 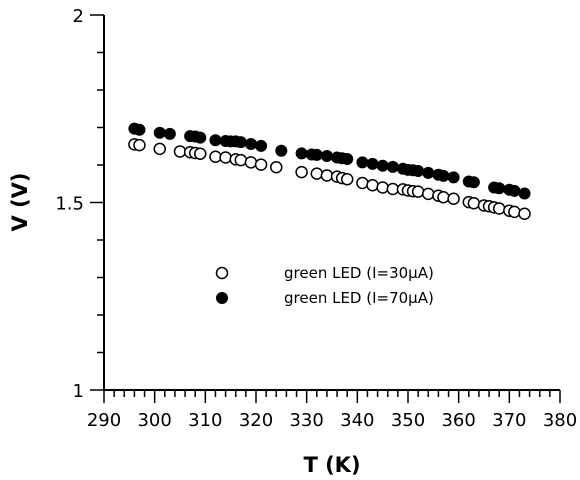 What do you see at coordinates (306, 420) in the screenshot?
I see `x-tick-label: 330` at bounding box center [306, 420].